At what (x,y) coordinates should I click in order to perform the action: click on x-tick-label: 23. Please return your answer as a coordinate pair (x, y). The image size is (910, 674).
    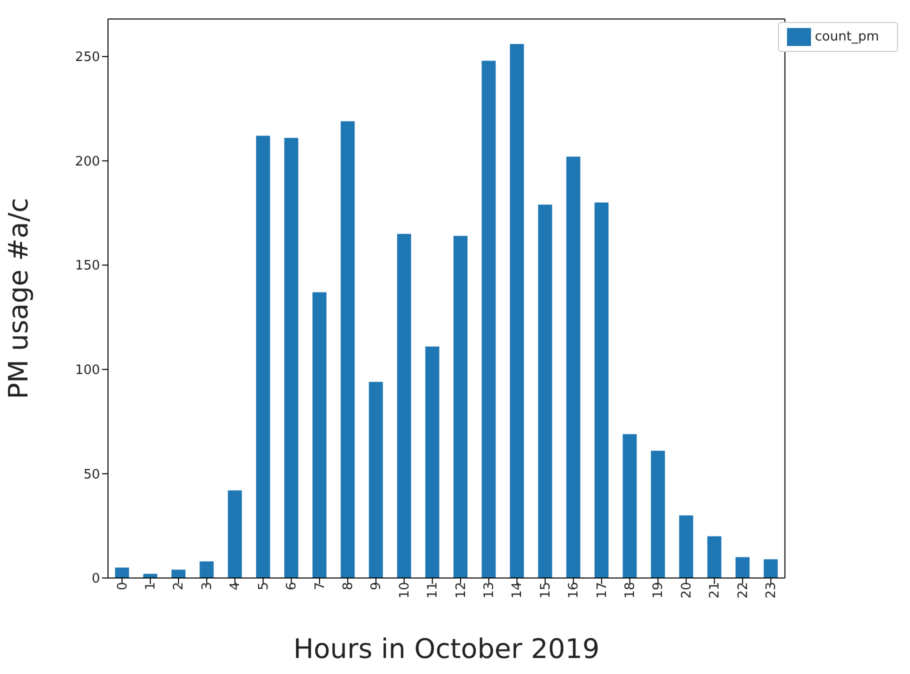
    Looking at the image, I should click on (772, 590).